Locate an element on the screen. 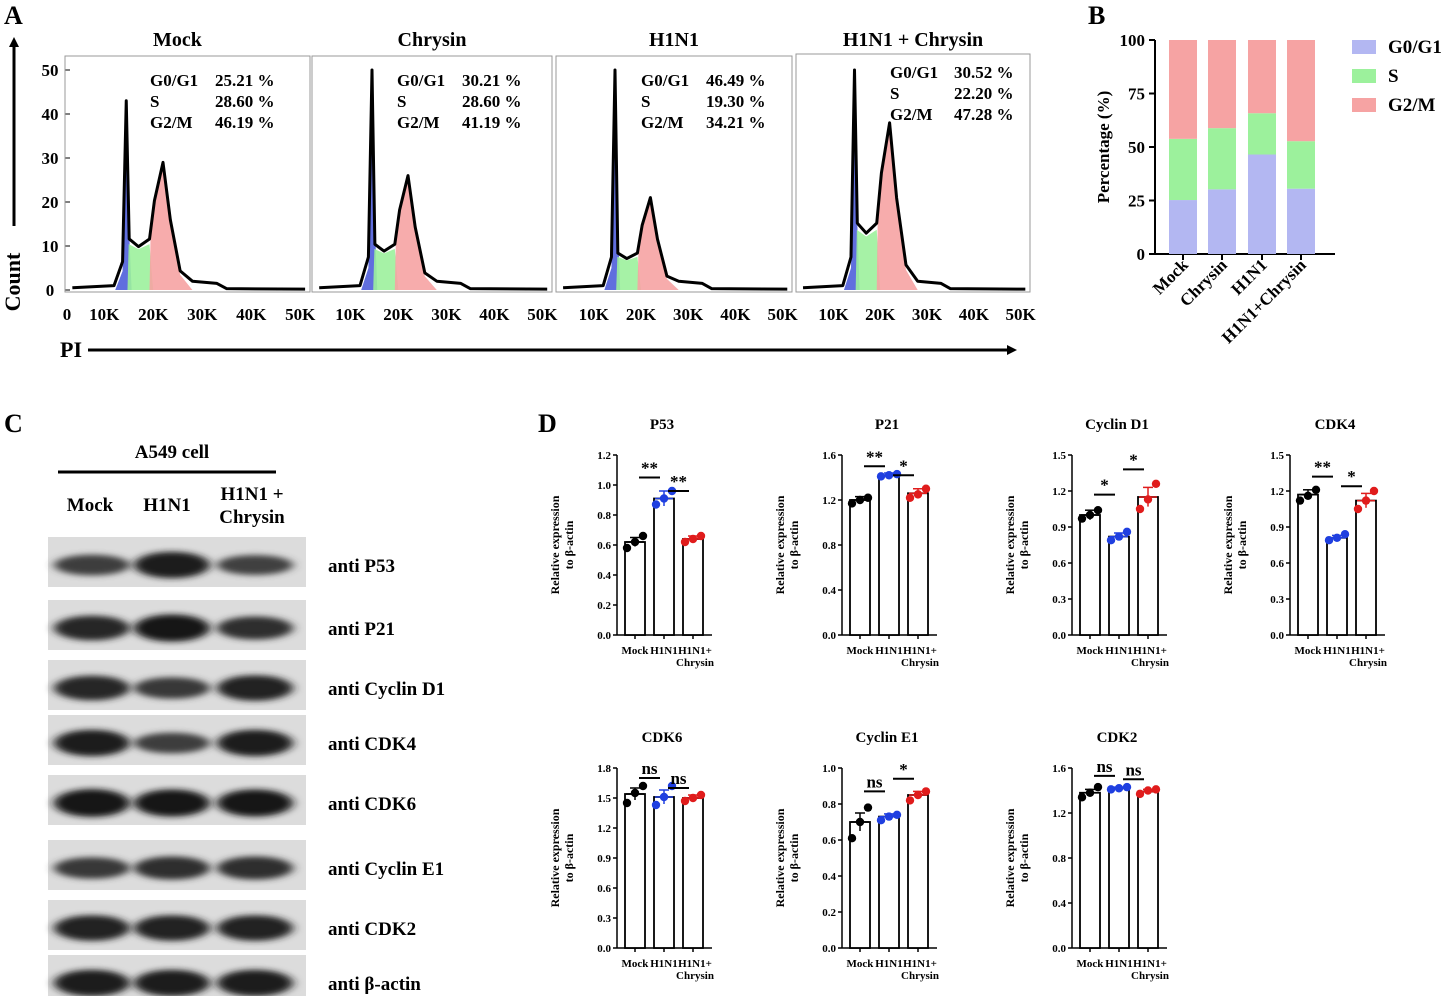 The image size is (1446, 996). x-tick-label: 40K is located at coordinates (974, 314).